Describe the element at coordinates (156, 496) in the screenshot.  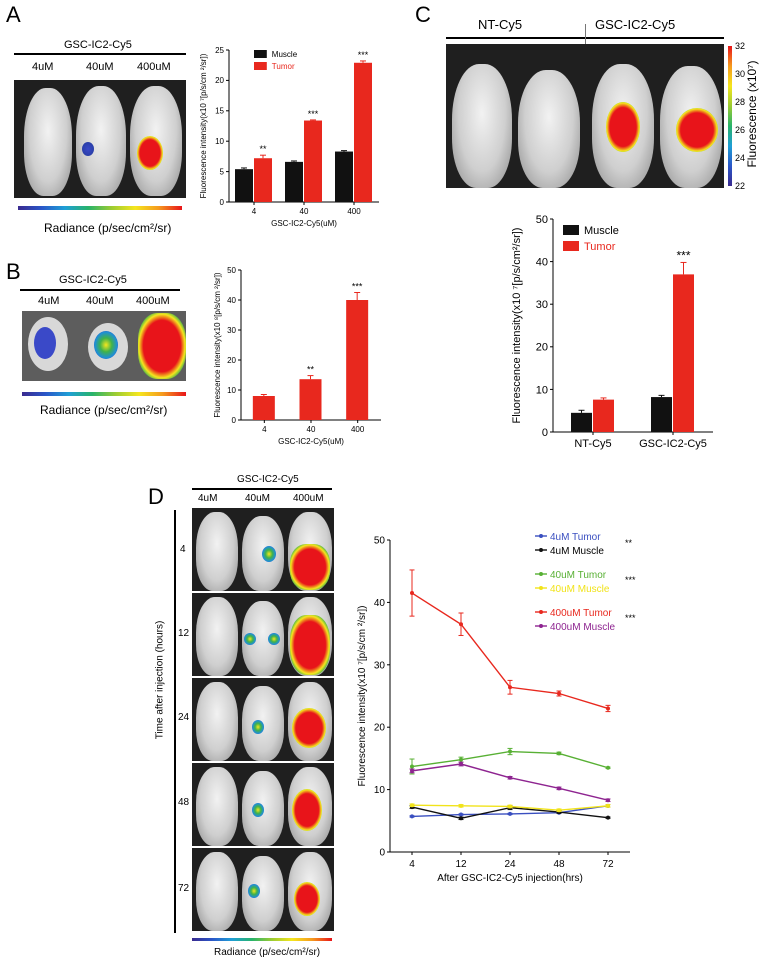
I see `panel-d-label: D` at that location.